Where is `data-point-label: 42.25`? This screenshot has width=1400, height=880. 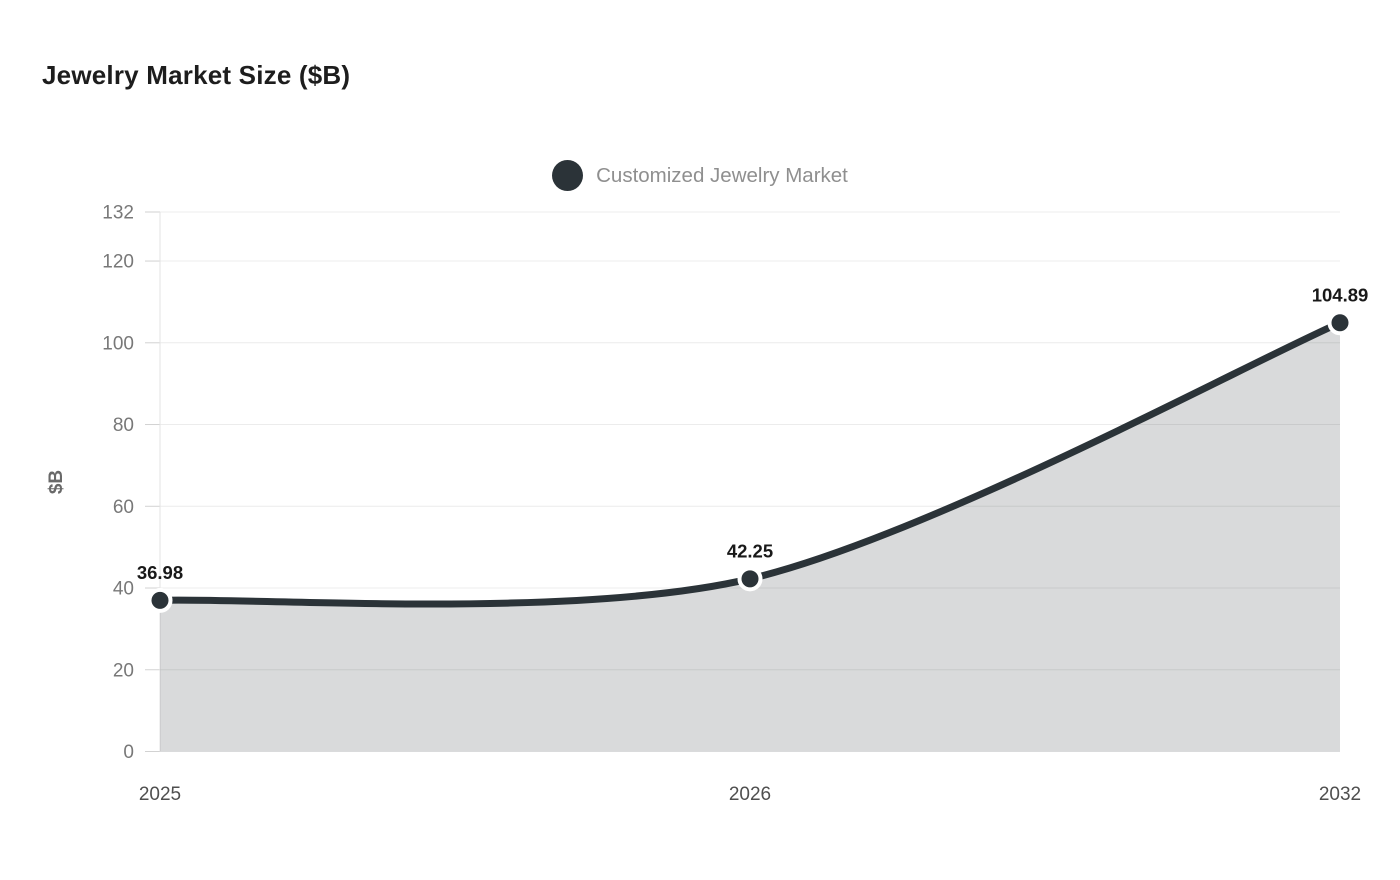
data-point-label: 42.25 is located at coordinates (750, 550).